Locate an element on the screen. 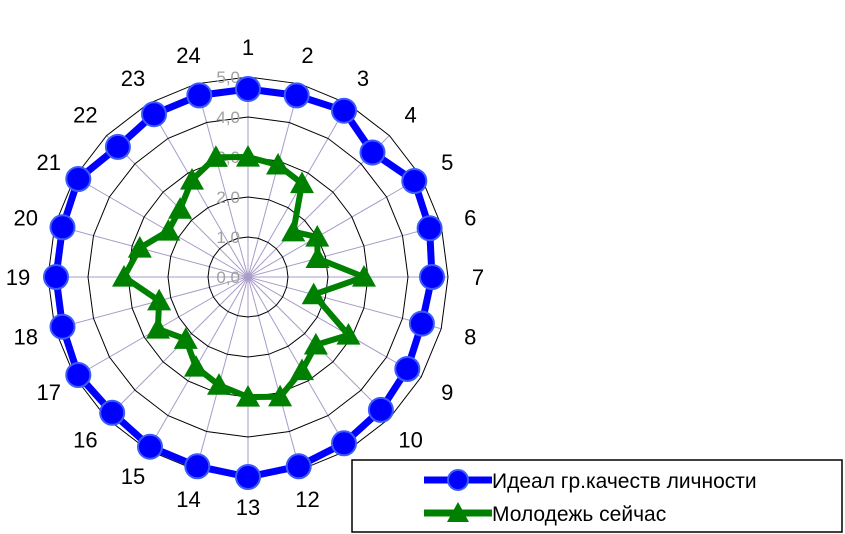  category-label: 12 is located at coordinates (307, 499).